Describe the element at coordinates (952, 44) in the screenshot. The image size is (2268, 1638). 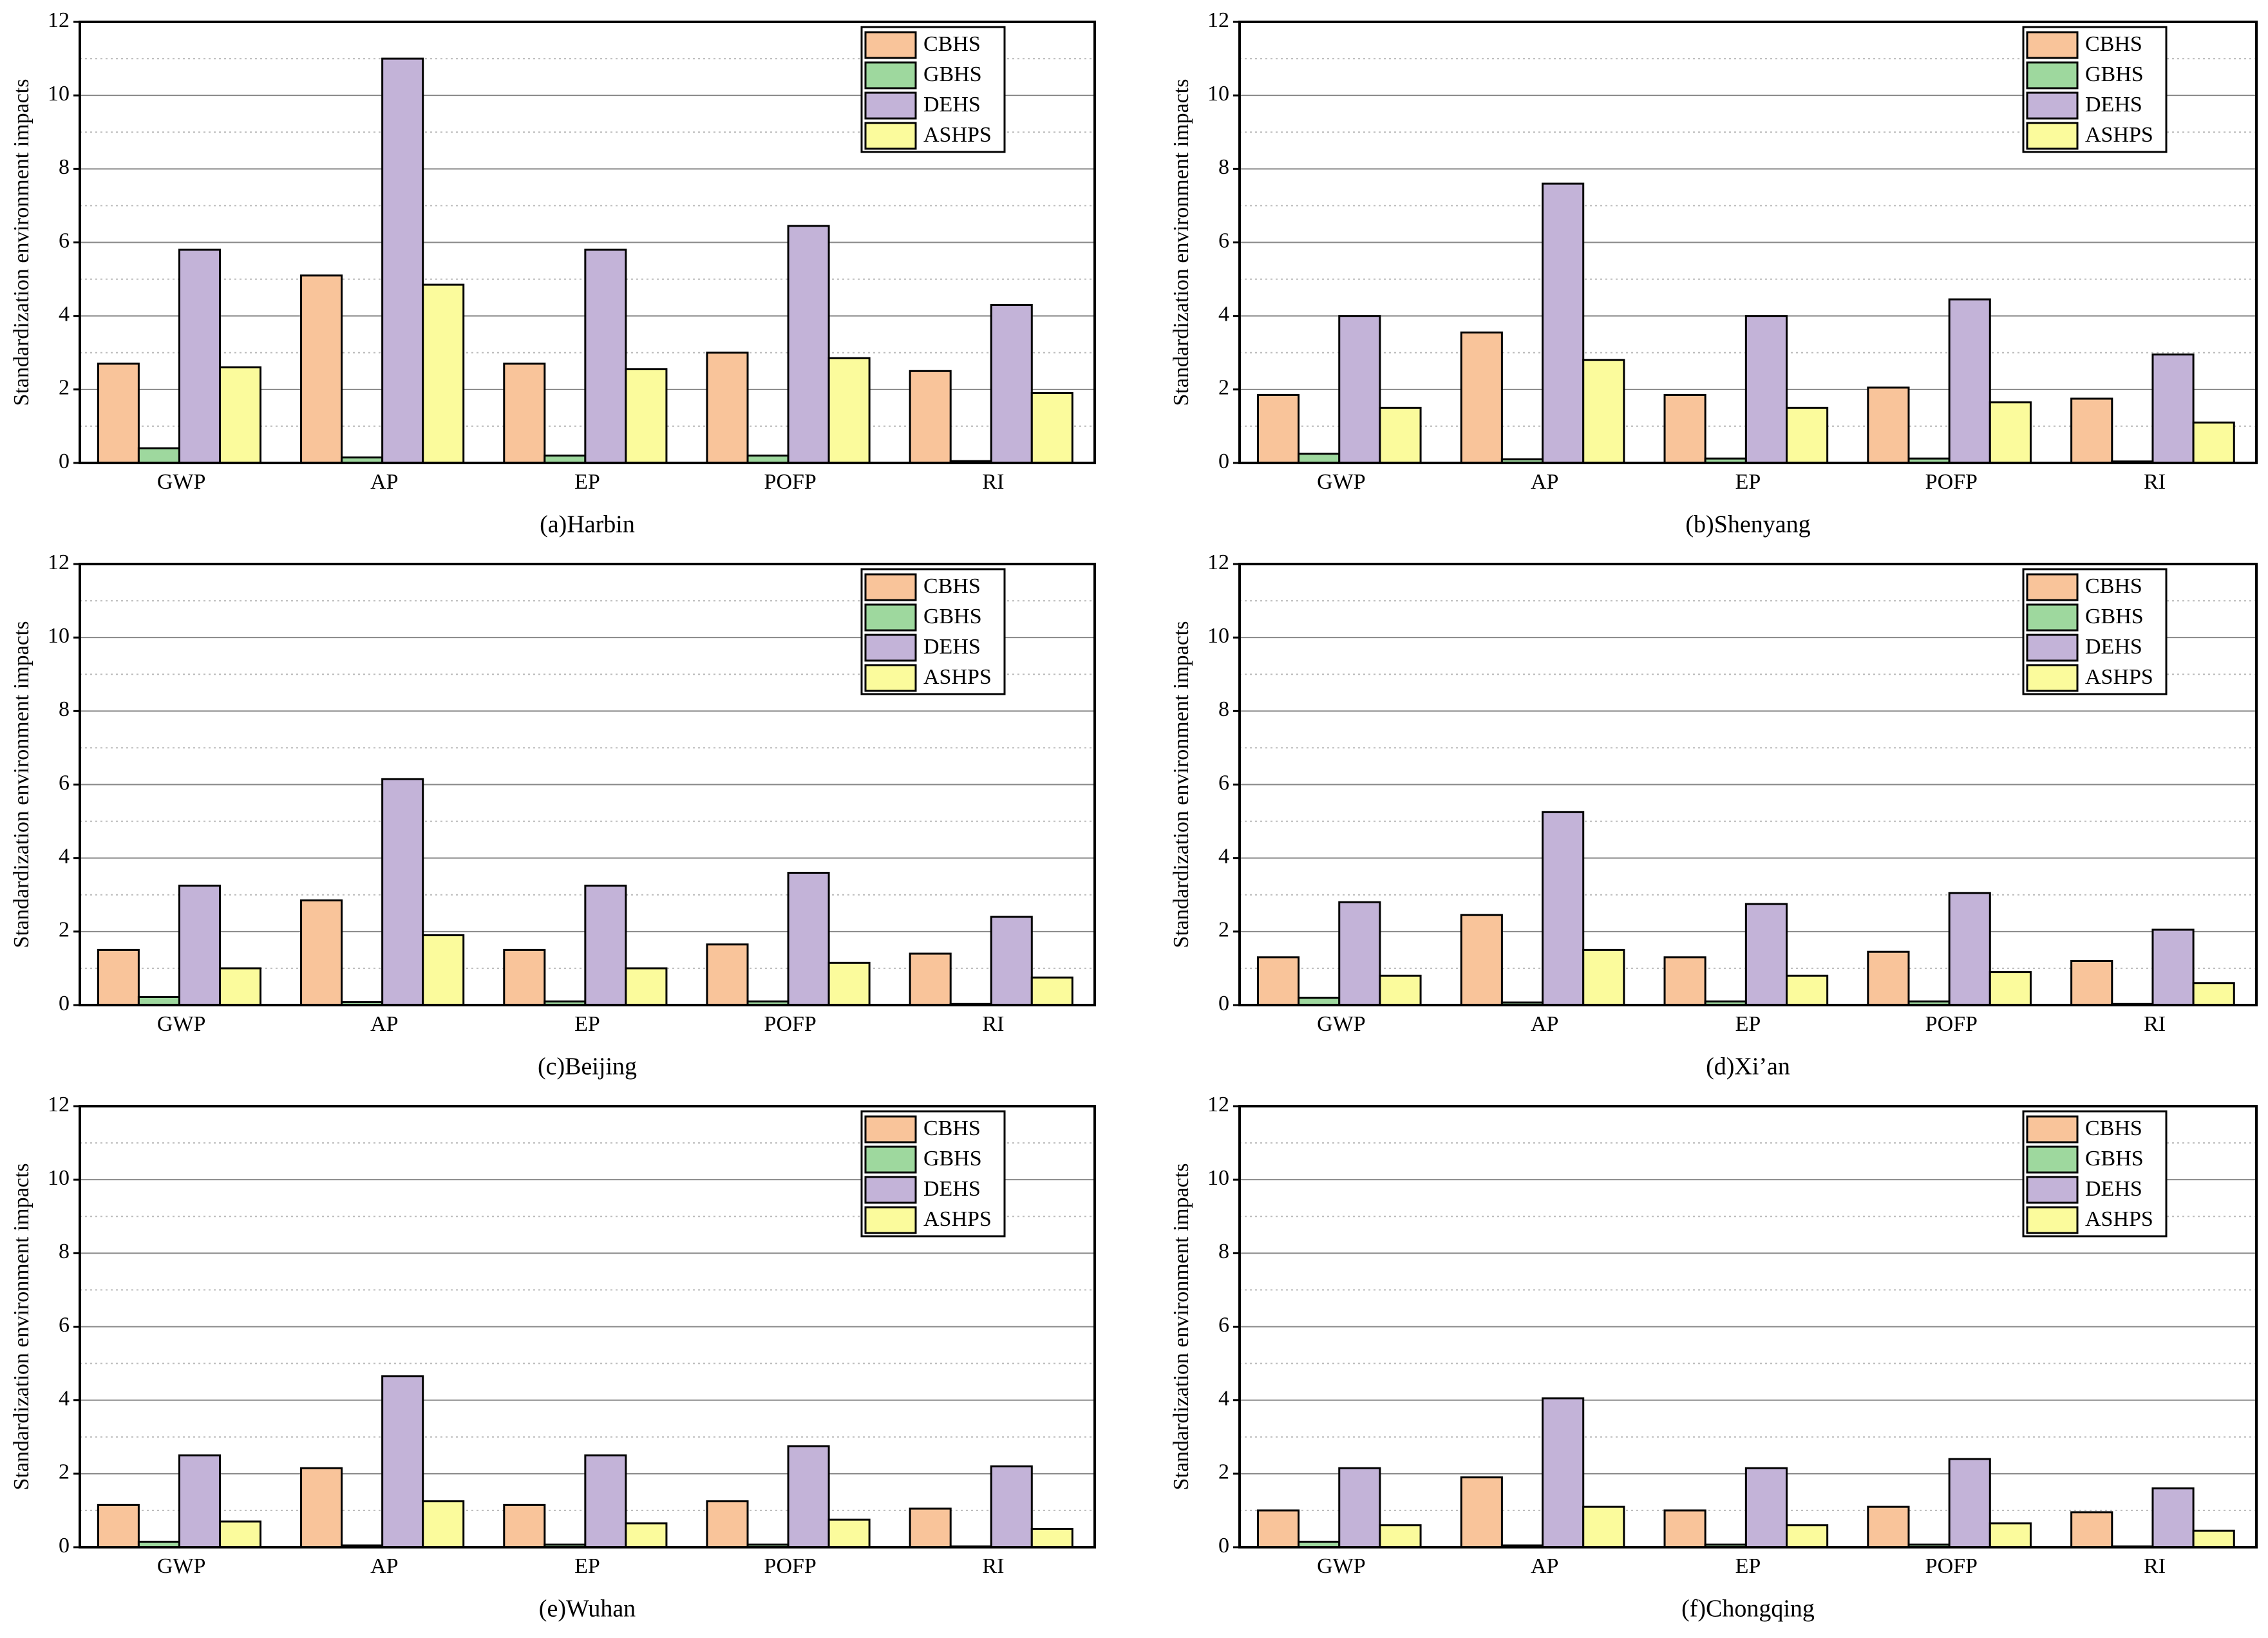
I see `legend-label: CBHS` at that location.